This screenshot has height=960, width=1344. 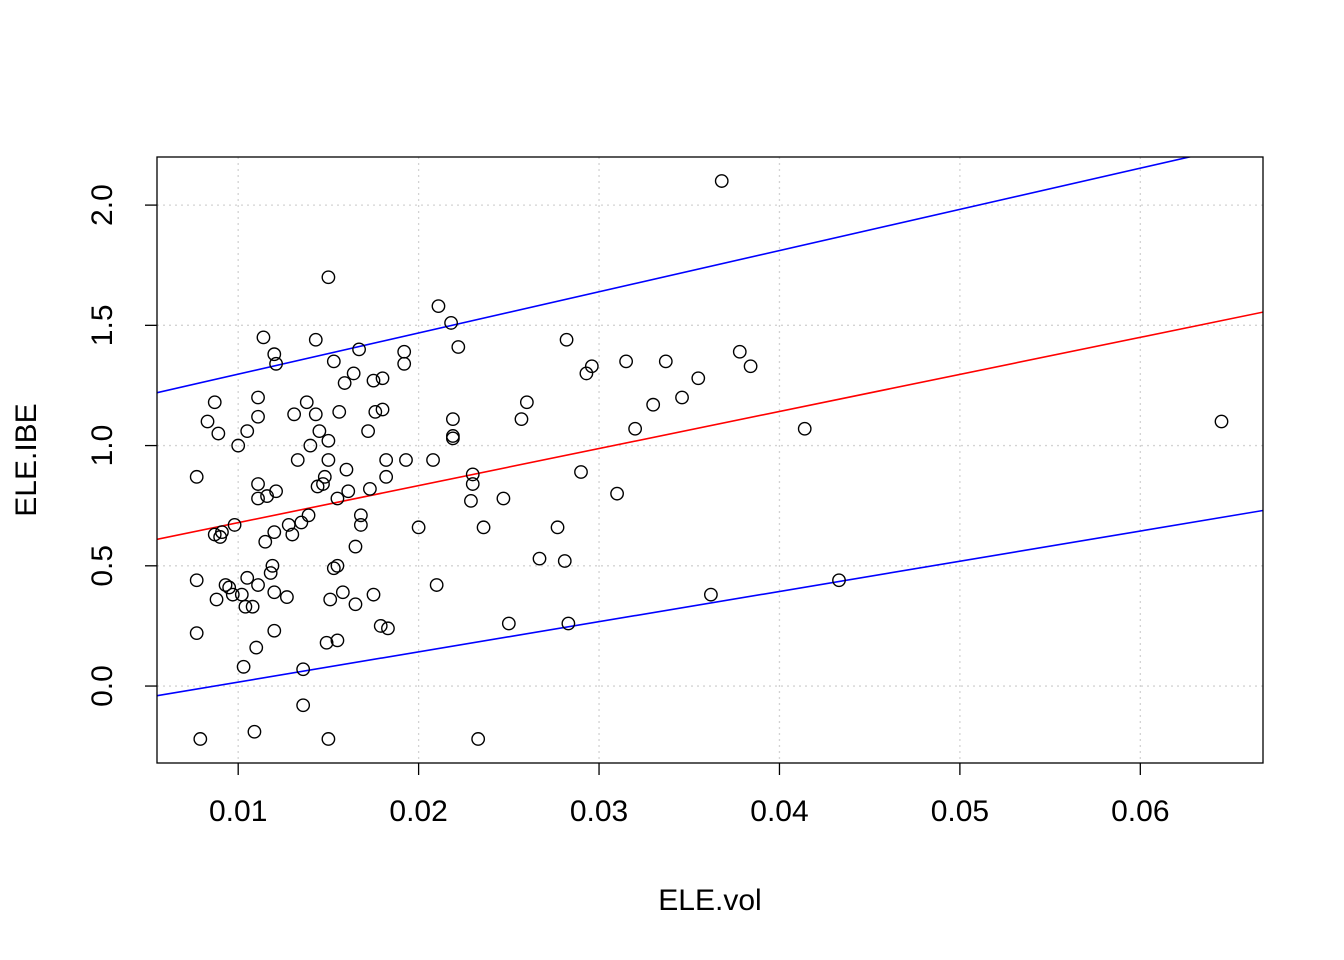 What do you see at coordinates (960, 811) in the screenshot?
I see `x-tick-label: 0.05` at bounding box center [960, 811].